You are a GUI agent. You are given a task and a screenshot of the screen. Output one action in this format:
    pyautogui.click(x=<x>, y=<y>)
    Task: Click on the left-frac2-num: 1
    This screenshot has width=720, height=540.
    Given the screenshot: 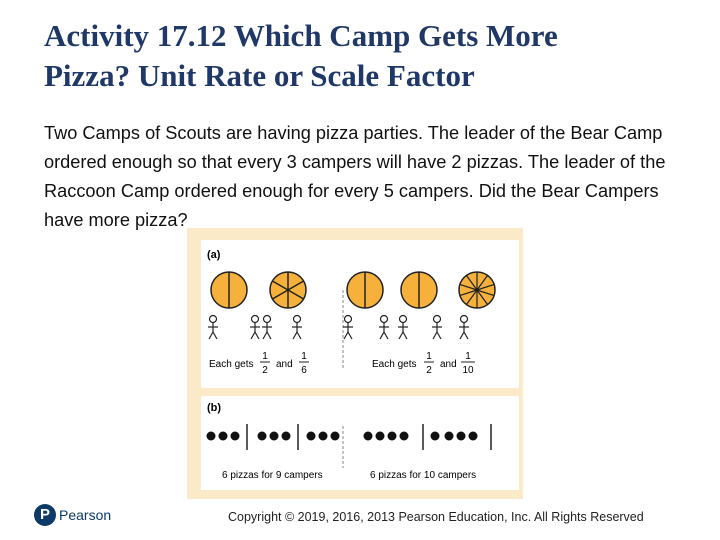 What is the action you would take?
    pyautogui.click(x=304, y=356)
    